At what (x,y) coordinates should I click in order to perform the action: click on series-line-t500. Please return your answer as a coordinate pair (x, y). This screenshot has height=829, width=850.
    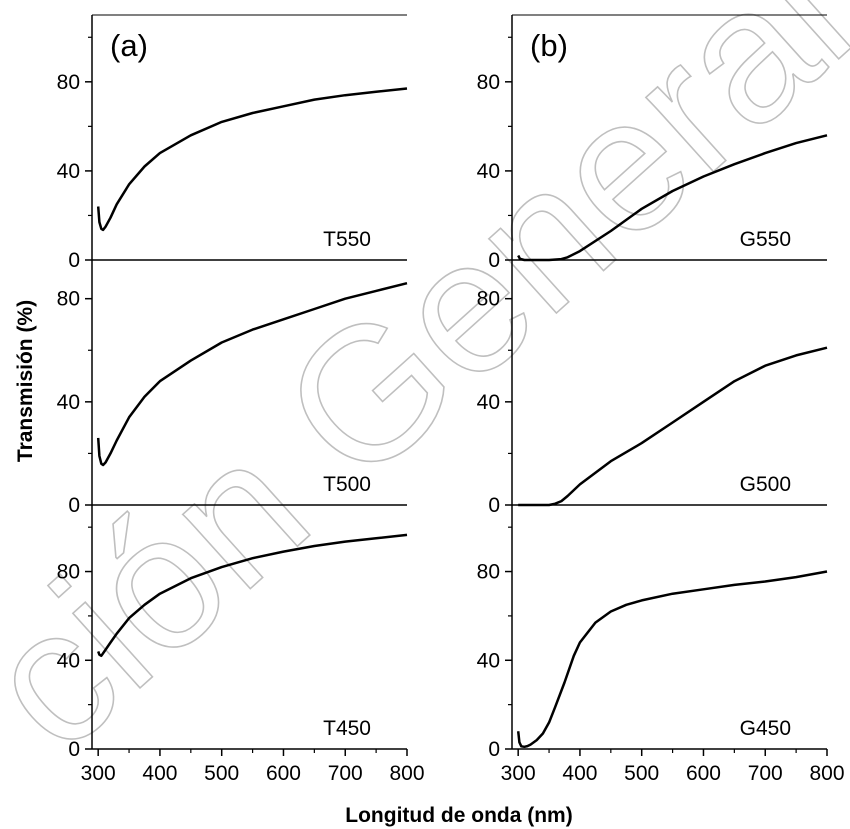
    Looking at the image, I should click on (252, 374).